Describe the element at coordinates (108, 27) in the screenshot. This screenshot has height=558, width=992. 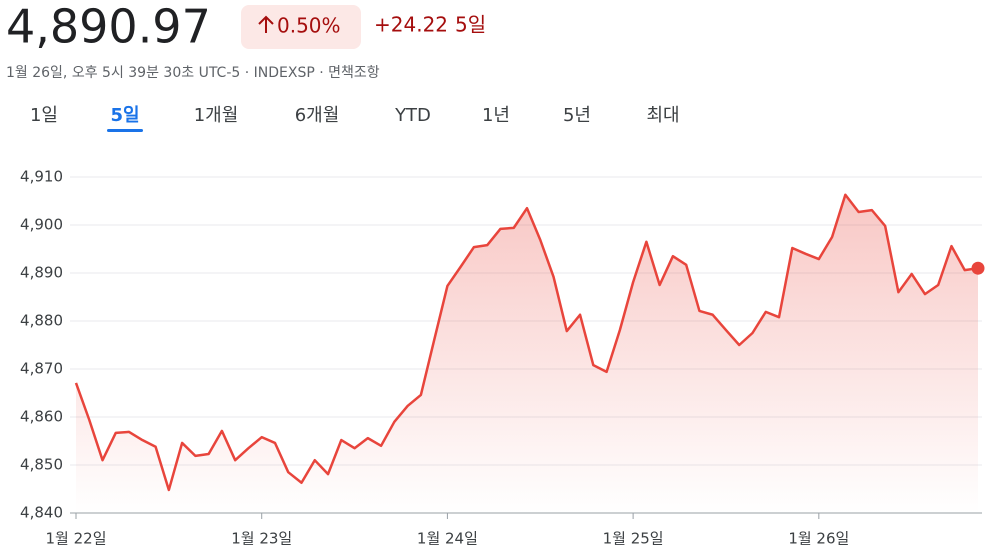
I see `price: 4,890.97` at that location.